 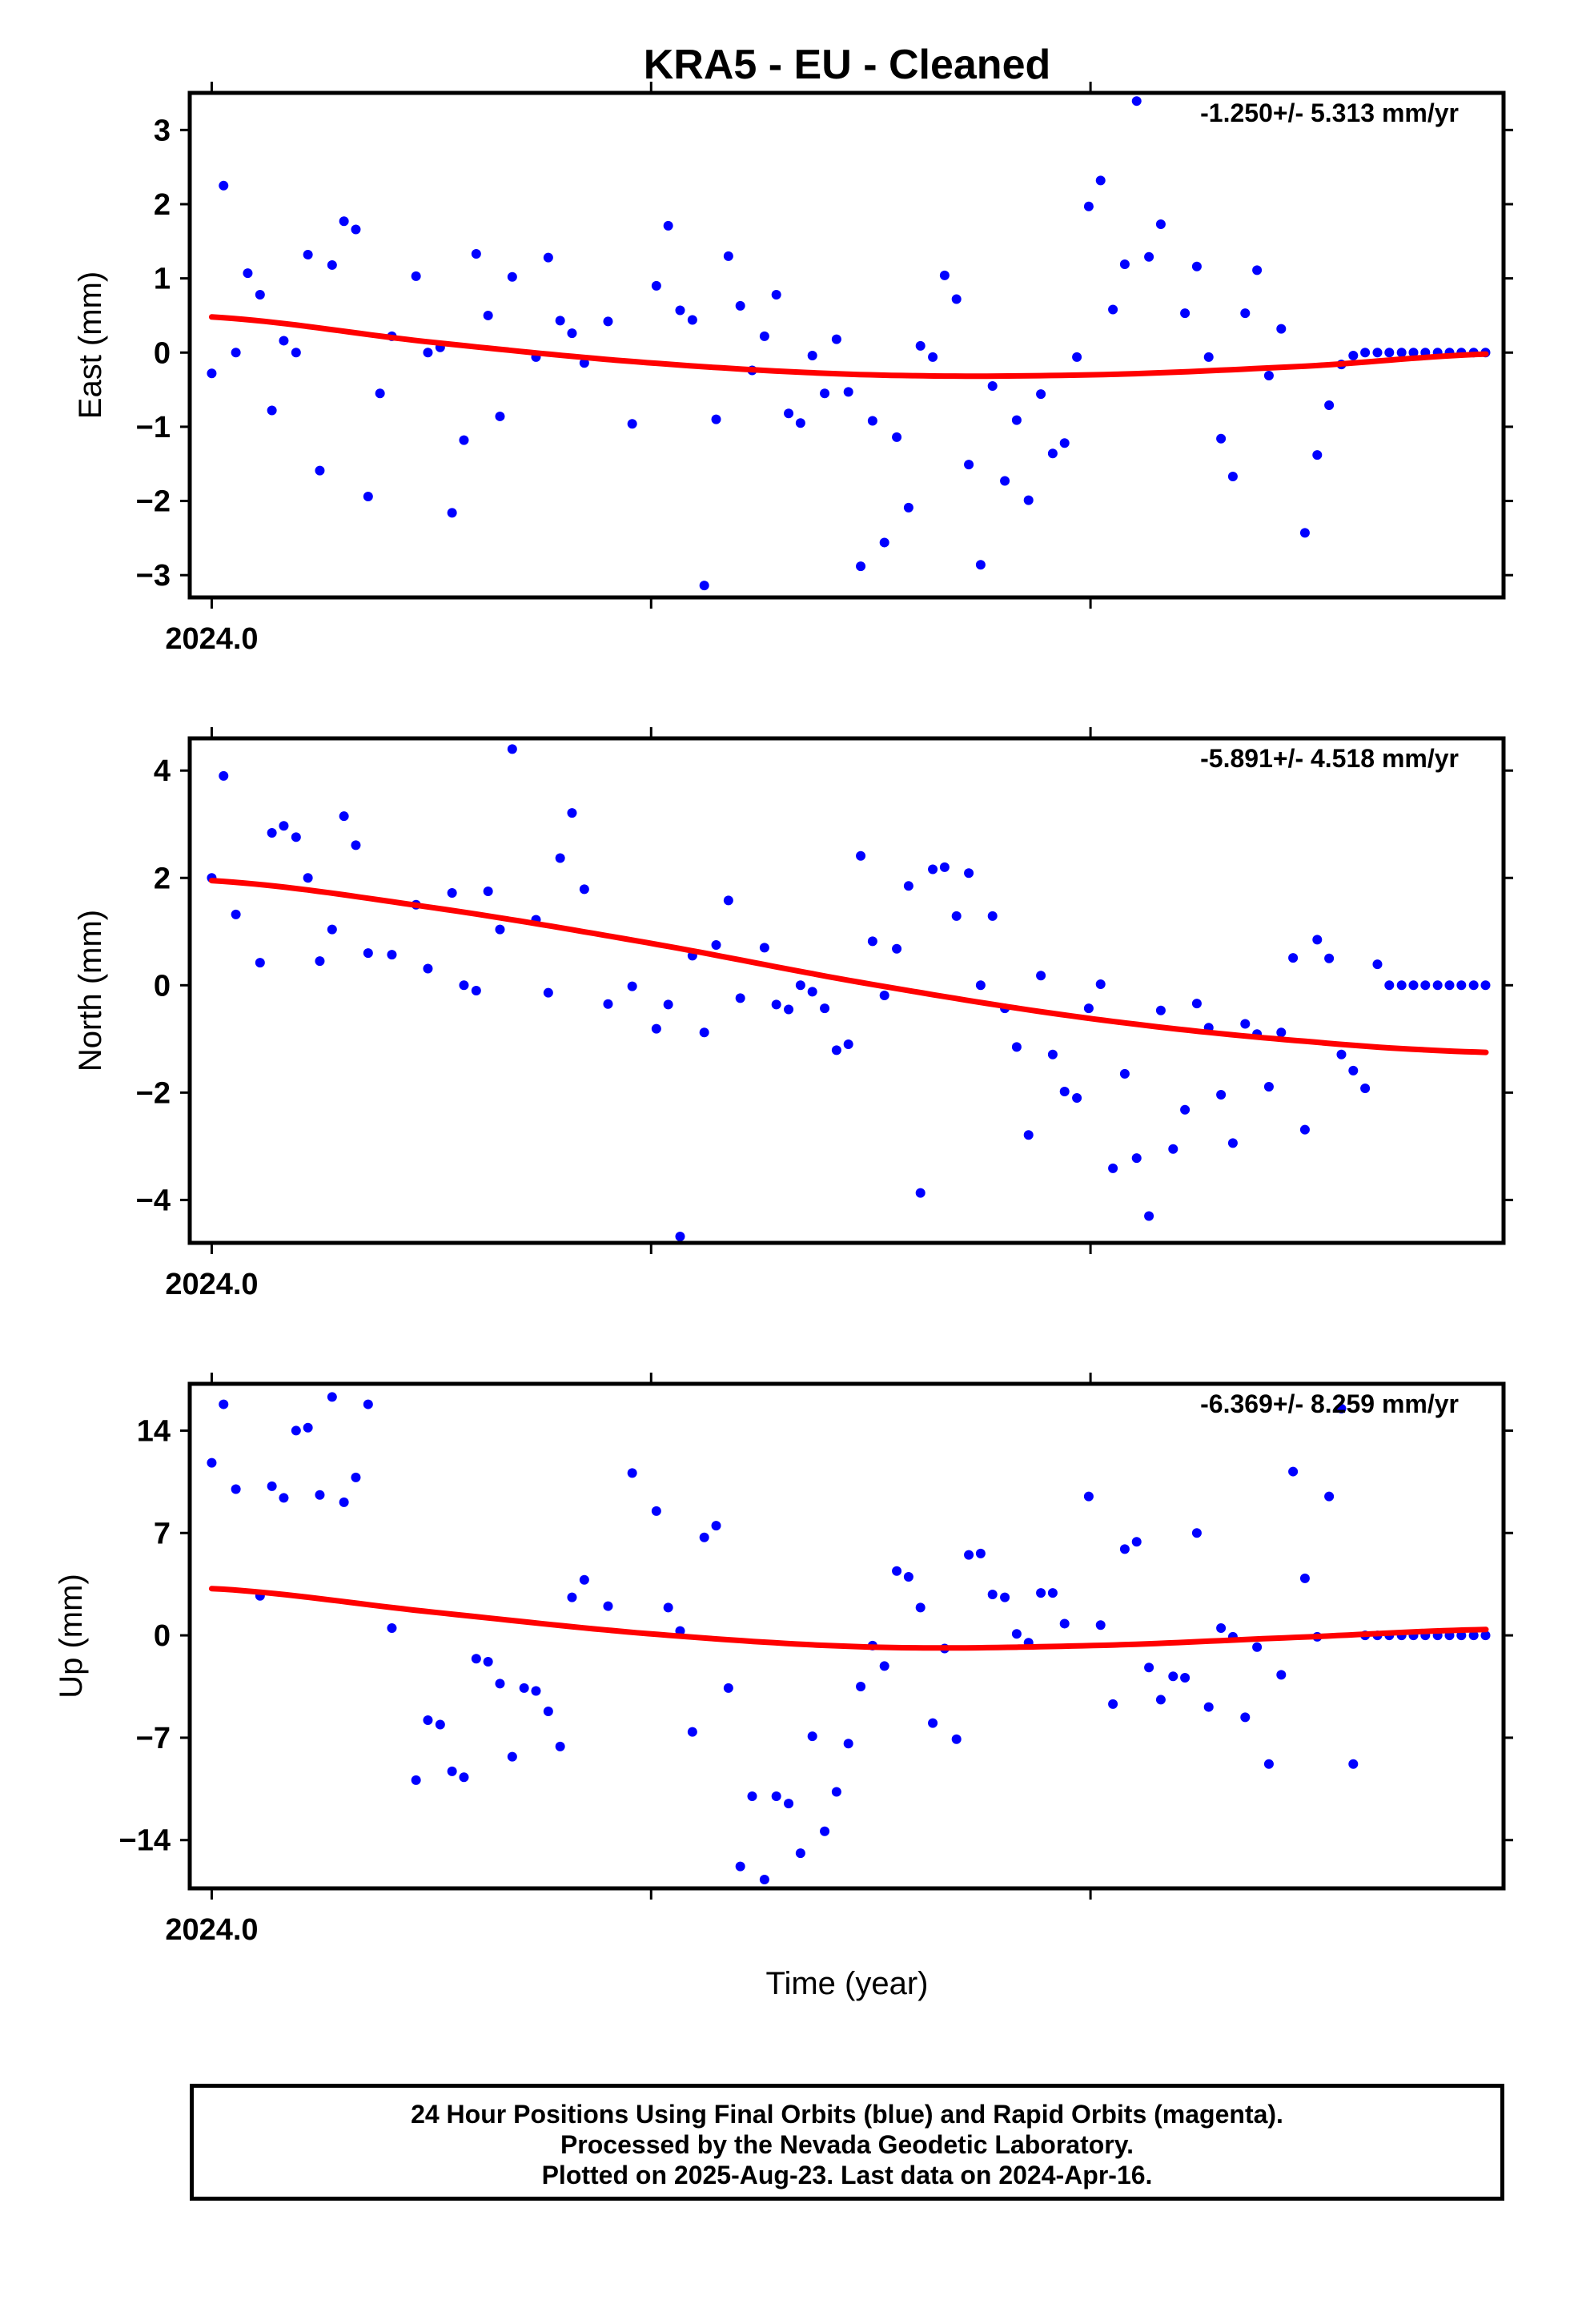 What do you see at coordinates (154, 576) in the screenshot?
I see `y-tick-label: −3` at bounding box center [154, 576].